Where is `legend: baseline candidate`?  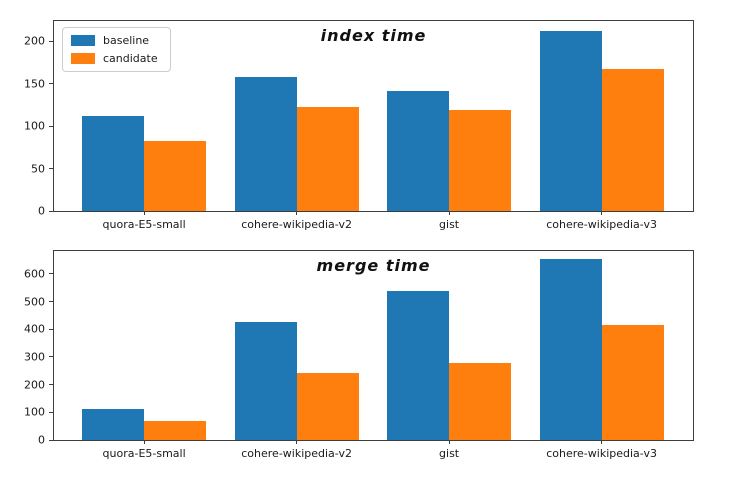
legend: baseline candidate is located at coordinates (116, 49).